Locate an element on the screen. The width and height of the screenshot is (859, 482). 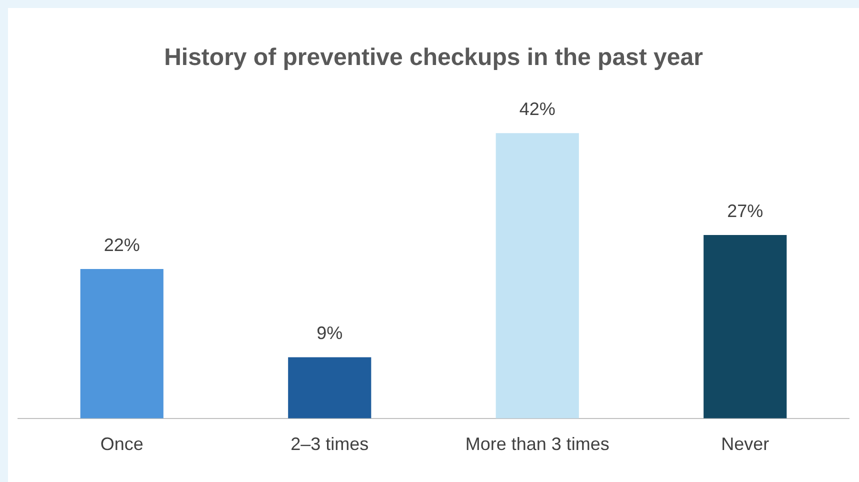
x-tick-label: More than 3 times is located at coordinates (537, 444).